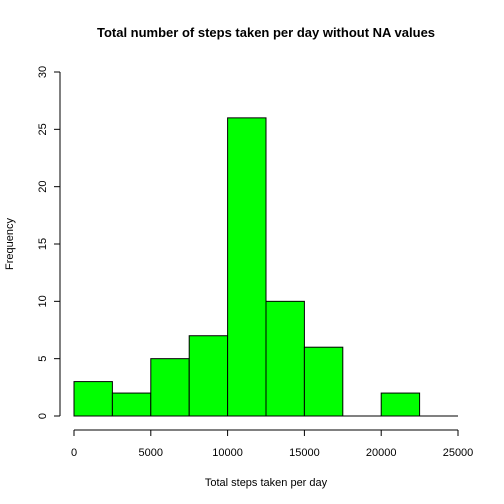 Image resolution: width=504 pixels, height=504 pixels. What do you see at coordinates (266, 483) in the screenshot?
I see `x-axis-label: Total steps taken per day` at bounding box center [266, 483].